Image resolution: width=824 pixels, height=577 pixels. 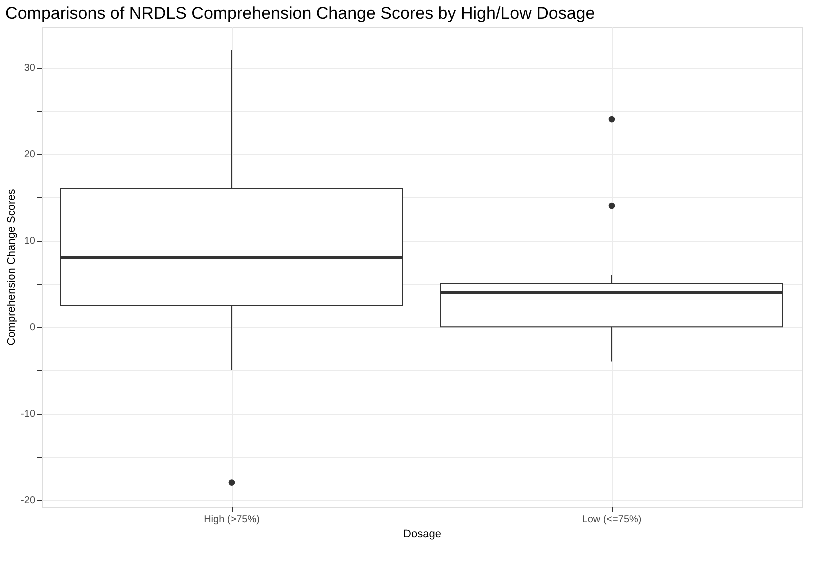 I want to click on y-tick-label: 0, so click(x=33, y=328).